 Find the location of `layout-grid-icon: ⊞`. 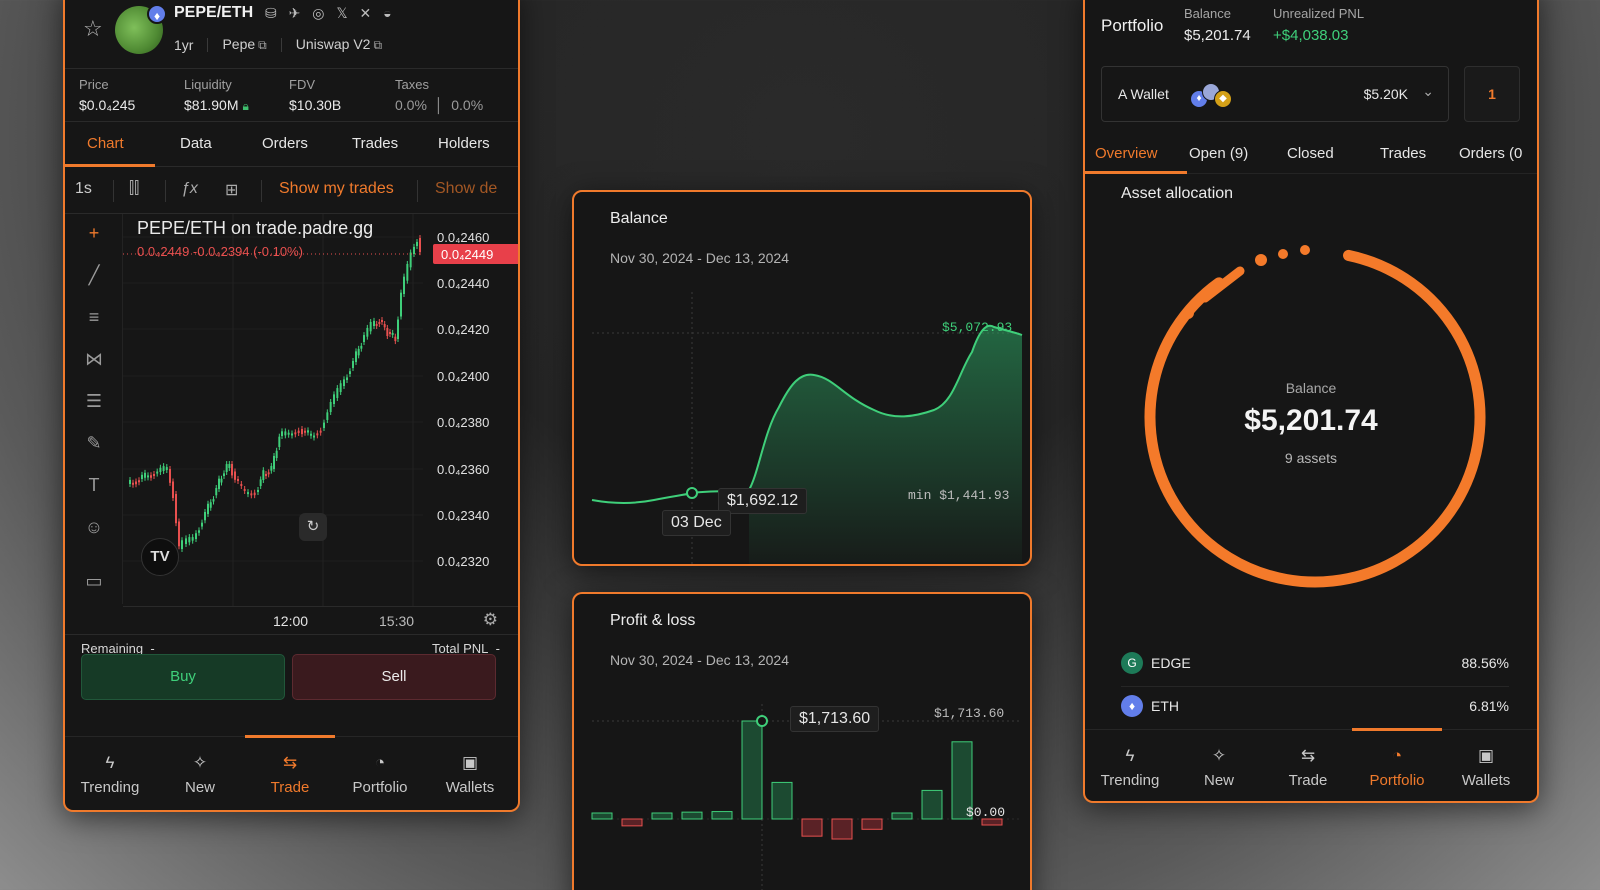

layout-grid-icon: ⊞ is located at coordinates (232, 190).